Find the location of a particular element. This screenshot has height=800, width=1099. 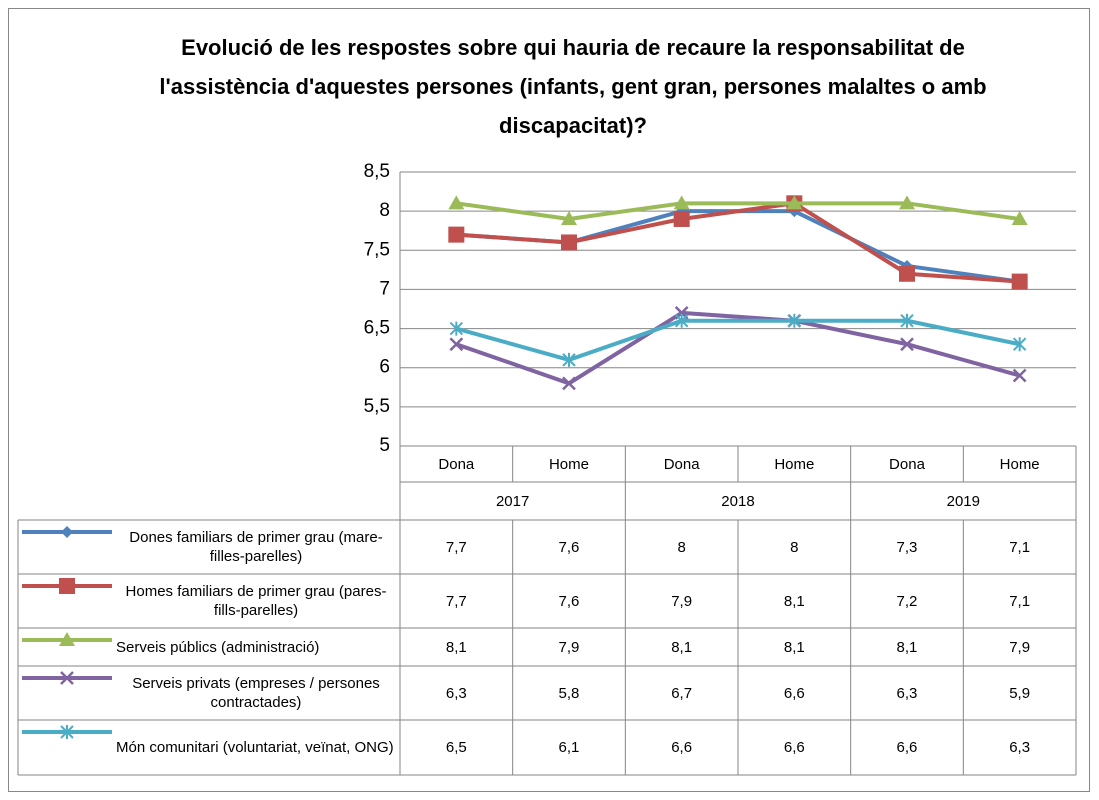

y-tick-label: 5 is located at coordinates (384, 445).